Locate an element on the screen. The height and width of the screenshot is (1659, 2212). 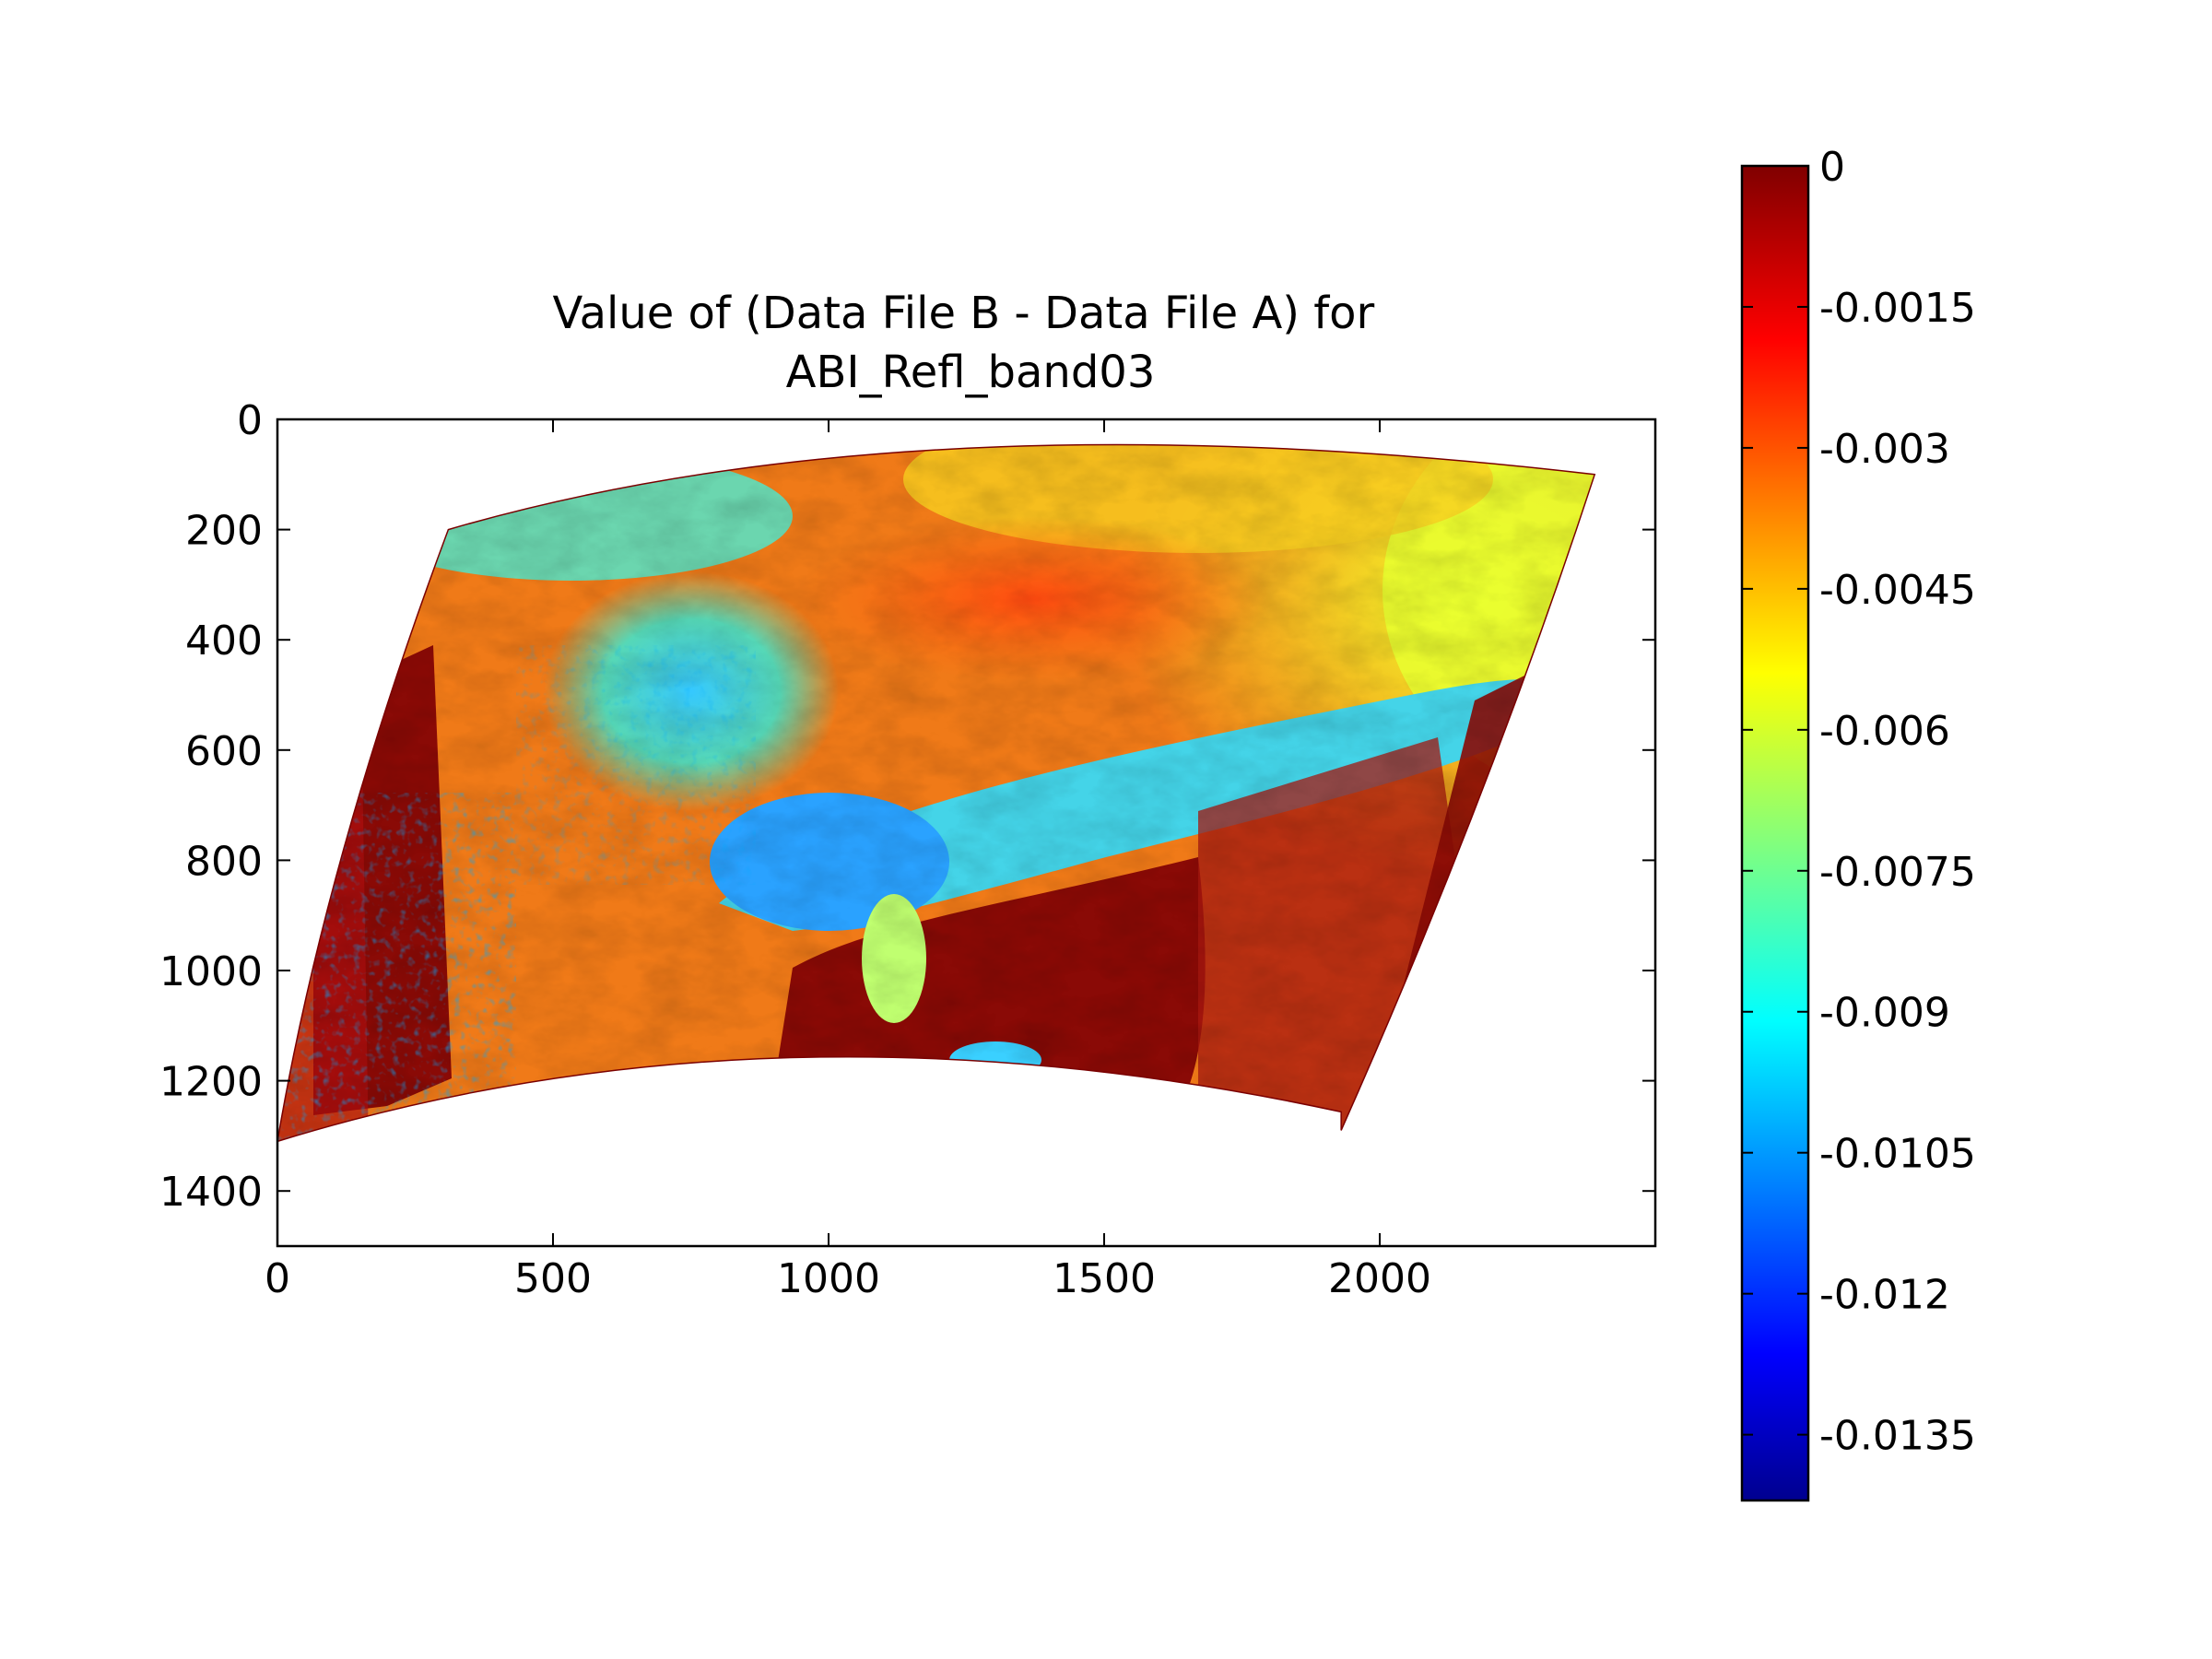
chart-title-line1: Value of (Data File B - Data File A) for is located at coordinates (963, 313).